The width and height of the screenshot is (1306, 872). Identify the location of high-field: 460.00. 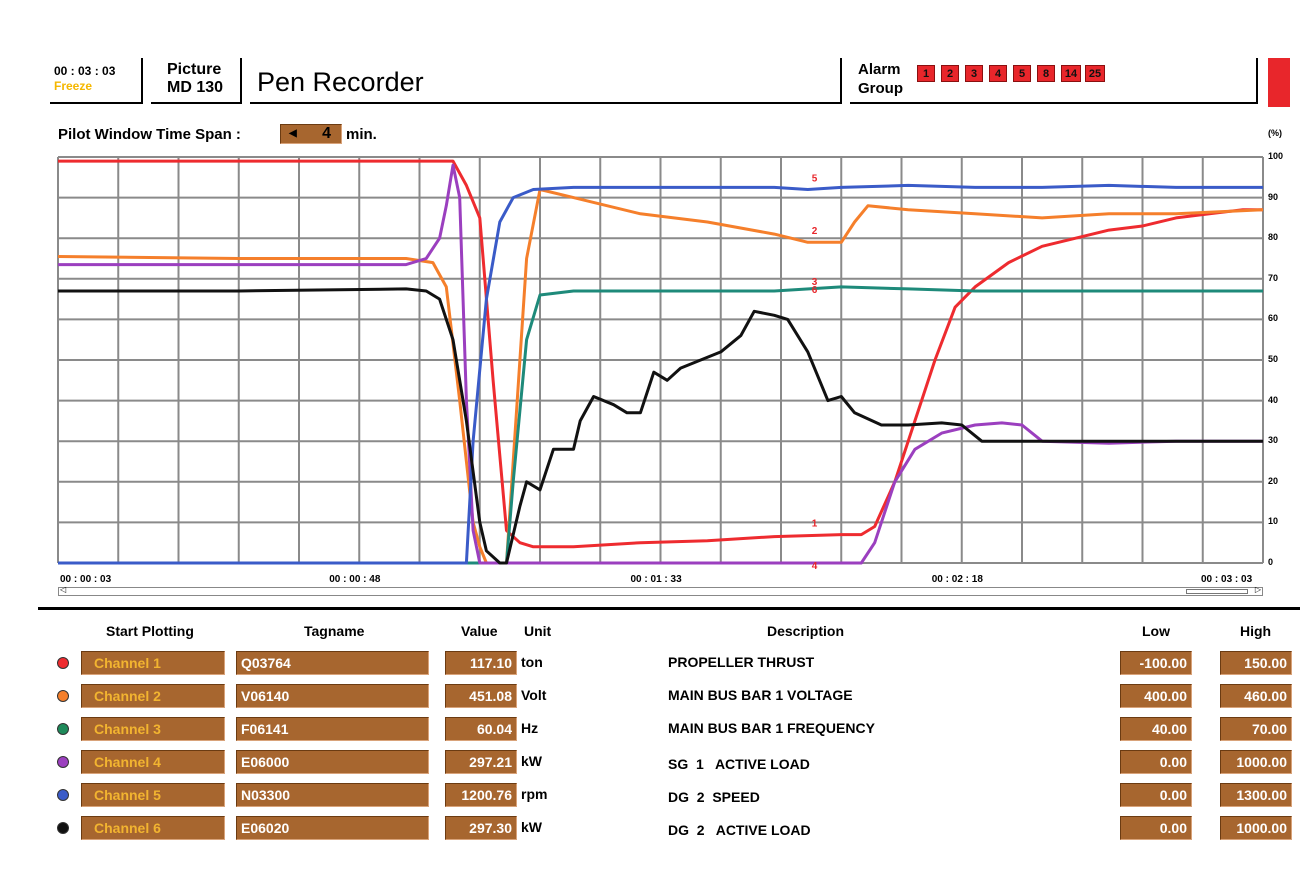
(1256, 696).